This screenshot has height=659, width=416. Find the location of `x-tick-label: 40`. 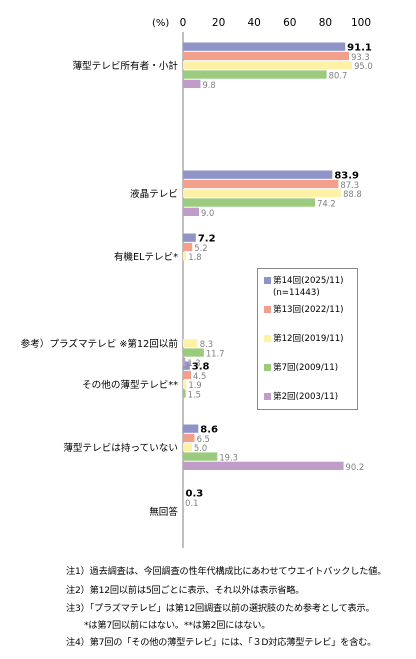

x-tick-label: 40 is located at coordinates (254, 23).